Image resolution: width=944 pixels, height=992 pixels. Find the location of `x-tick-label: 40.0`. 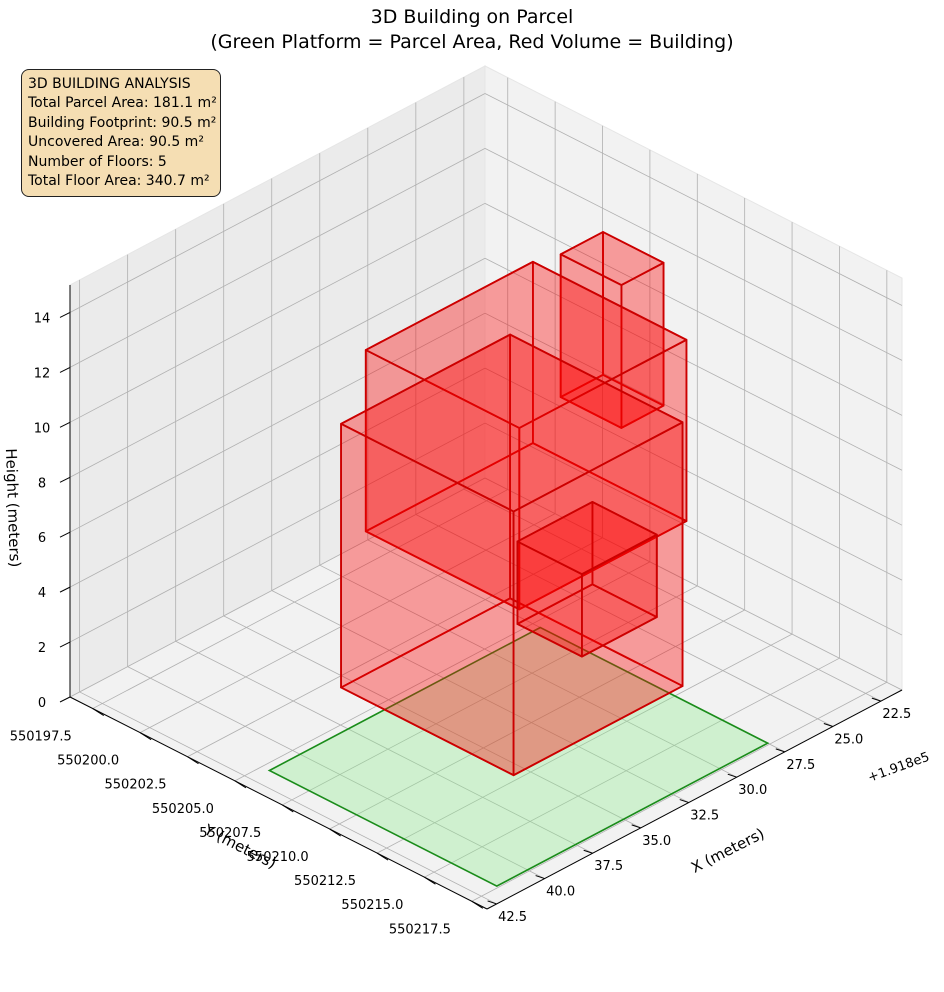

x-tick-label: 40.0 is located at coordinates (560, 892).